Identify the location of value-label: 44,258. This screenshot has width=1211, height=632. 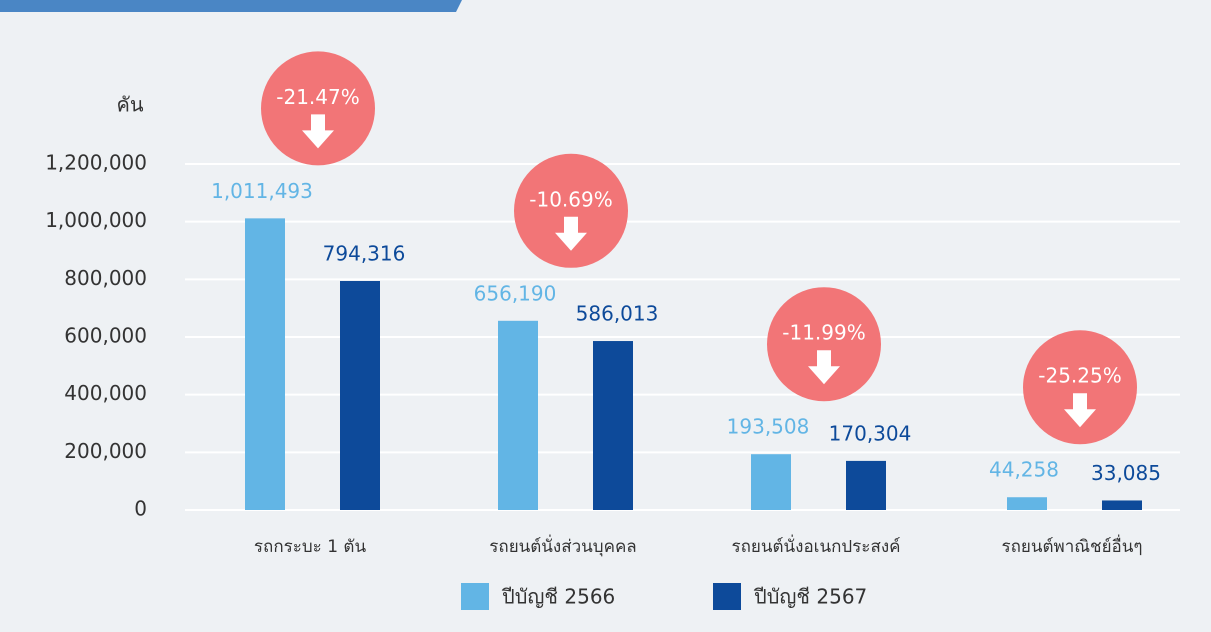
(1024, 470).